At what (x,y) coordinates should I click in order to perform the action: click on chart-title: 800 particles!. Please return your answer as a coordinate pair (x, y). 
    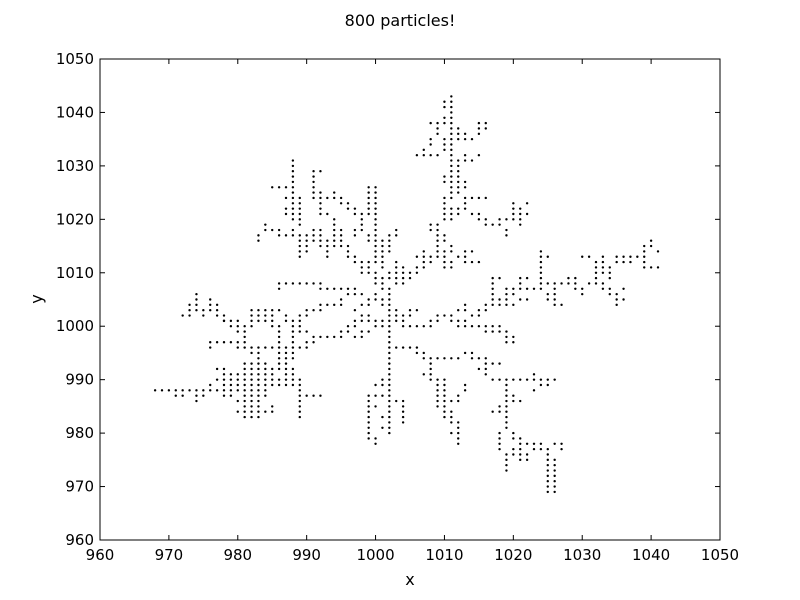
    Looking at the image, I should click on (400, 20).